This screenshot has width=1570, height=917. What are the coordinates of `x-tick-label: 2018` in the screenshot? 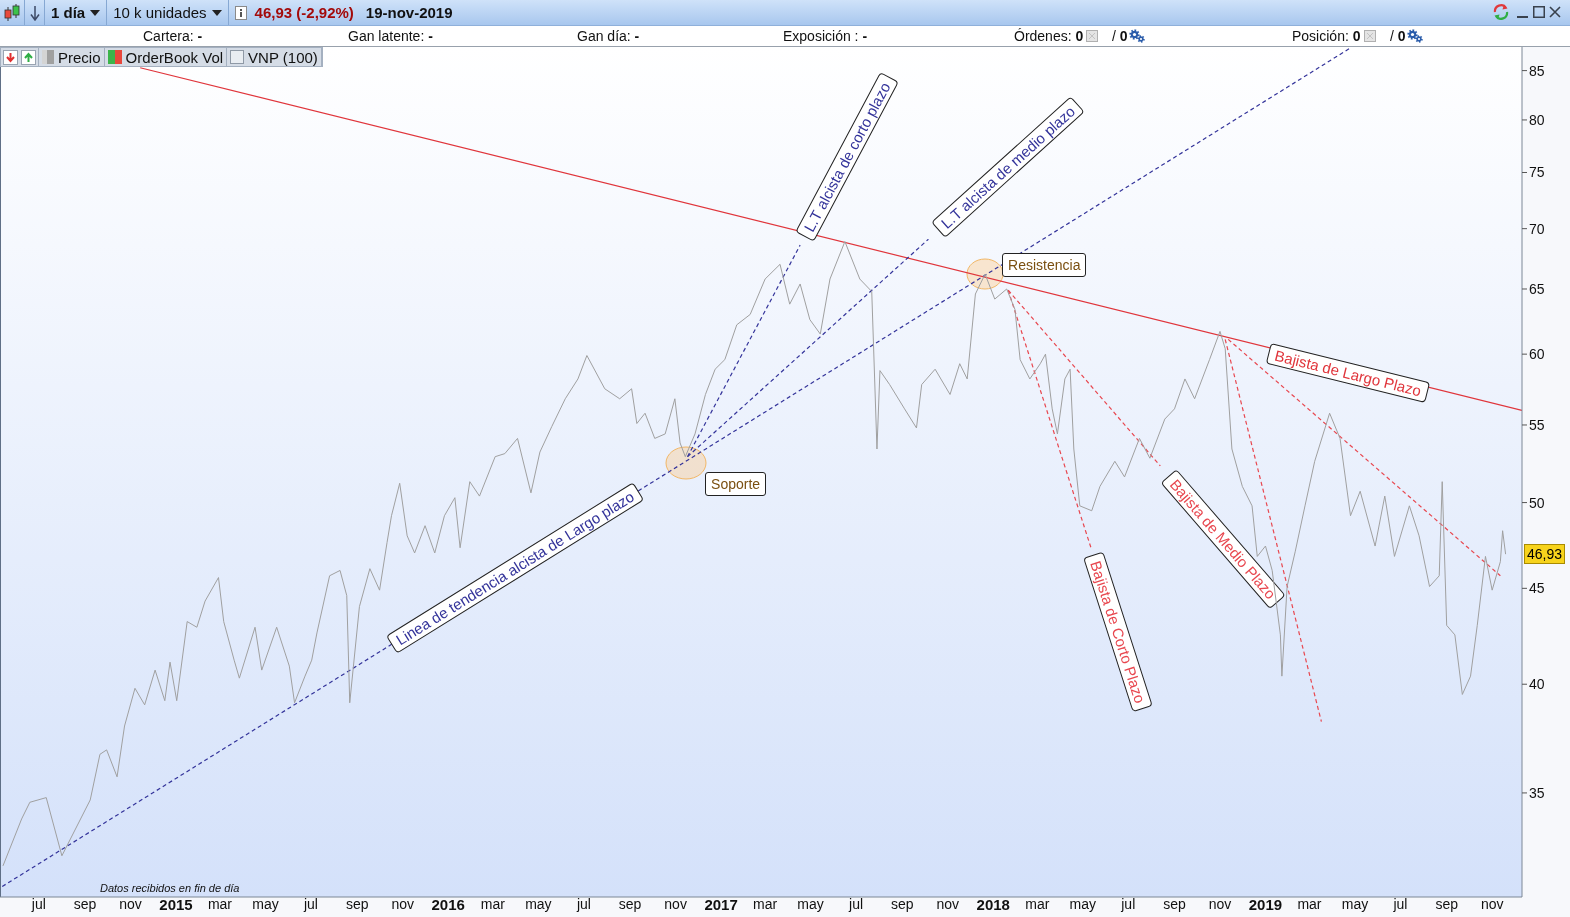 It's located at (993, 904).